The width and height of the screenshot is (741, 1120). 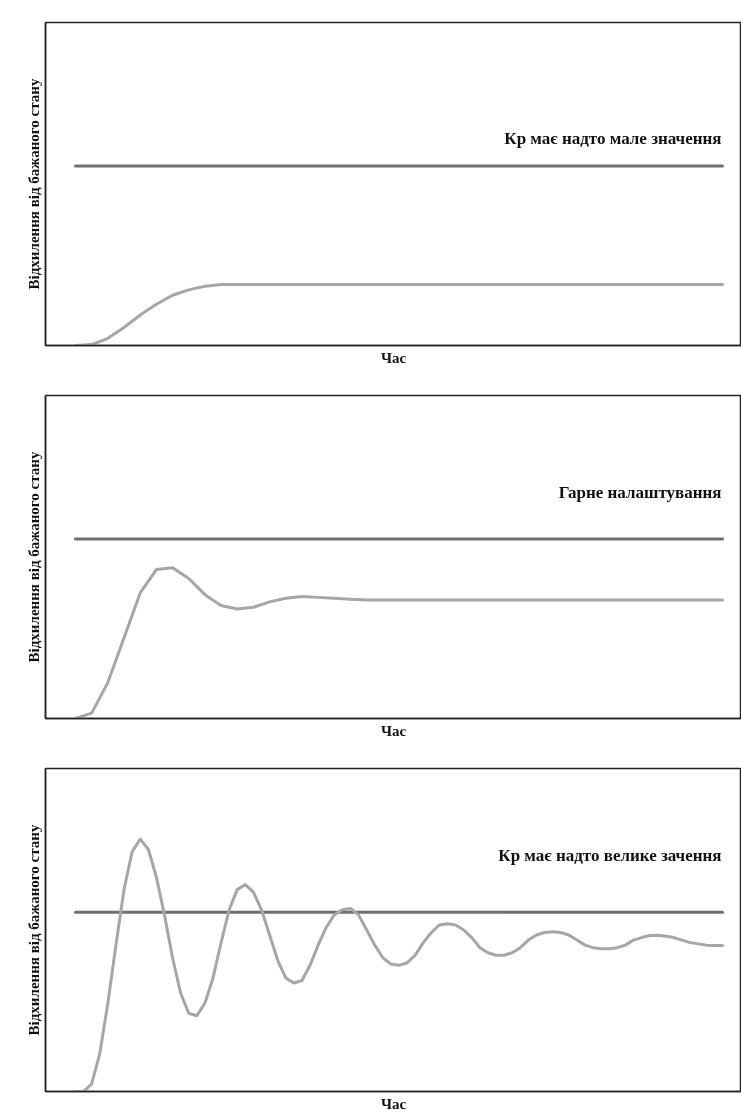 What do you see at coordinates (610, 856) in the screenshot?
I see `annotation: Кр має надто велике зачення` at bounding box center [610, 856].